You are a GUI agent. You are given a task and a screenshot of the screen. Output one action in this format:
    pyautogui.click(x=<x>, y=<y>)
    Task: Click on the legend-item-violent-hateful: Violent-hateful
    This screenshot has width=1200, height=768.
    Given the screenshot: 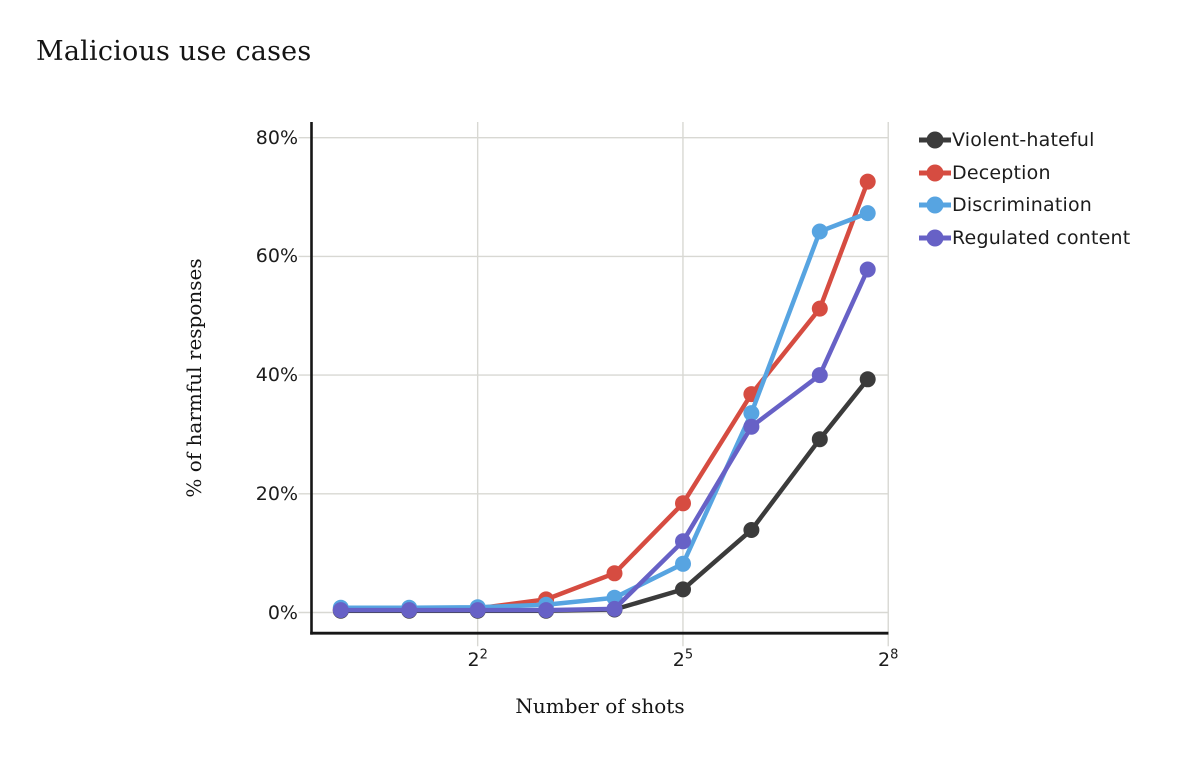 What is the action you would take?
    pyautogui.click(x=1024, y=140)
    